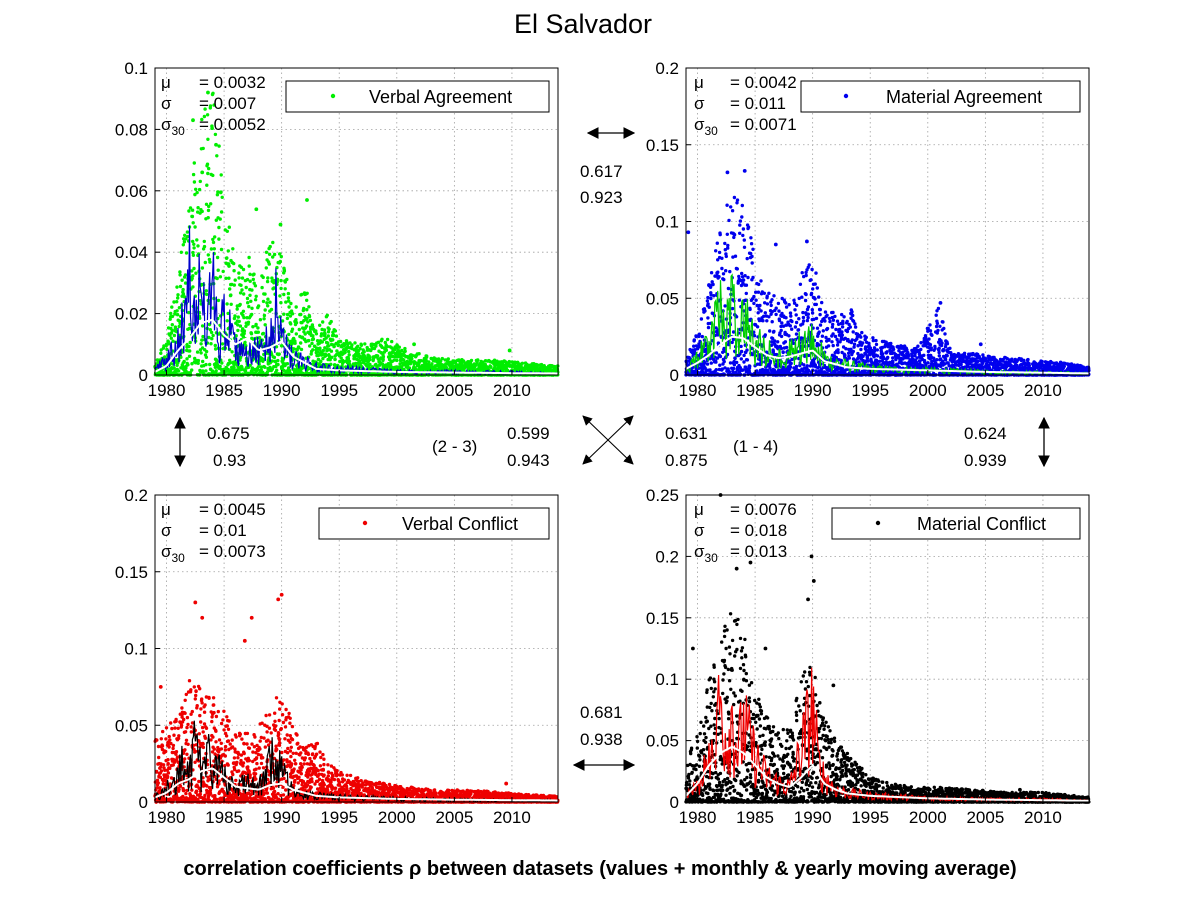 This screenshot has height=901, width=1201. I want to click on legend: Verbal Agreement, so click(417, 96).